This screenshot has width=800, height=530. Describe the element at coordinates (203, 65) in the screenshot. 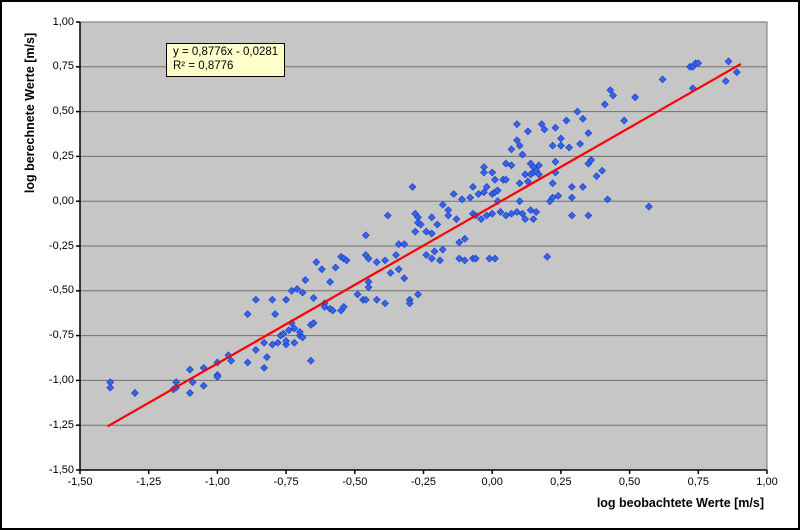

I see `r-squared-value: R² = 0,8776` at that location.